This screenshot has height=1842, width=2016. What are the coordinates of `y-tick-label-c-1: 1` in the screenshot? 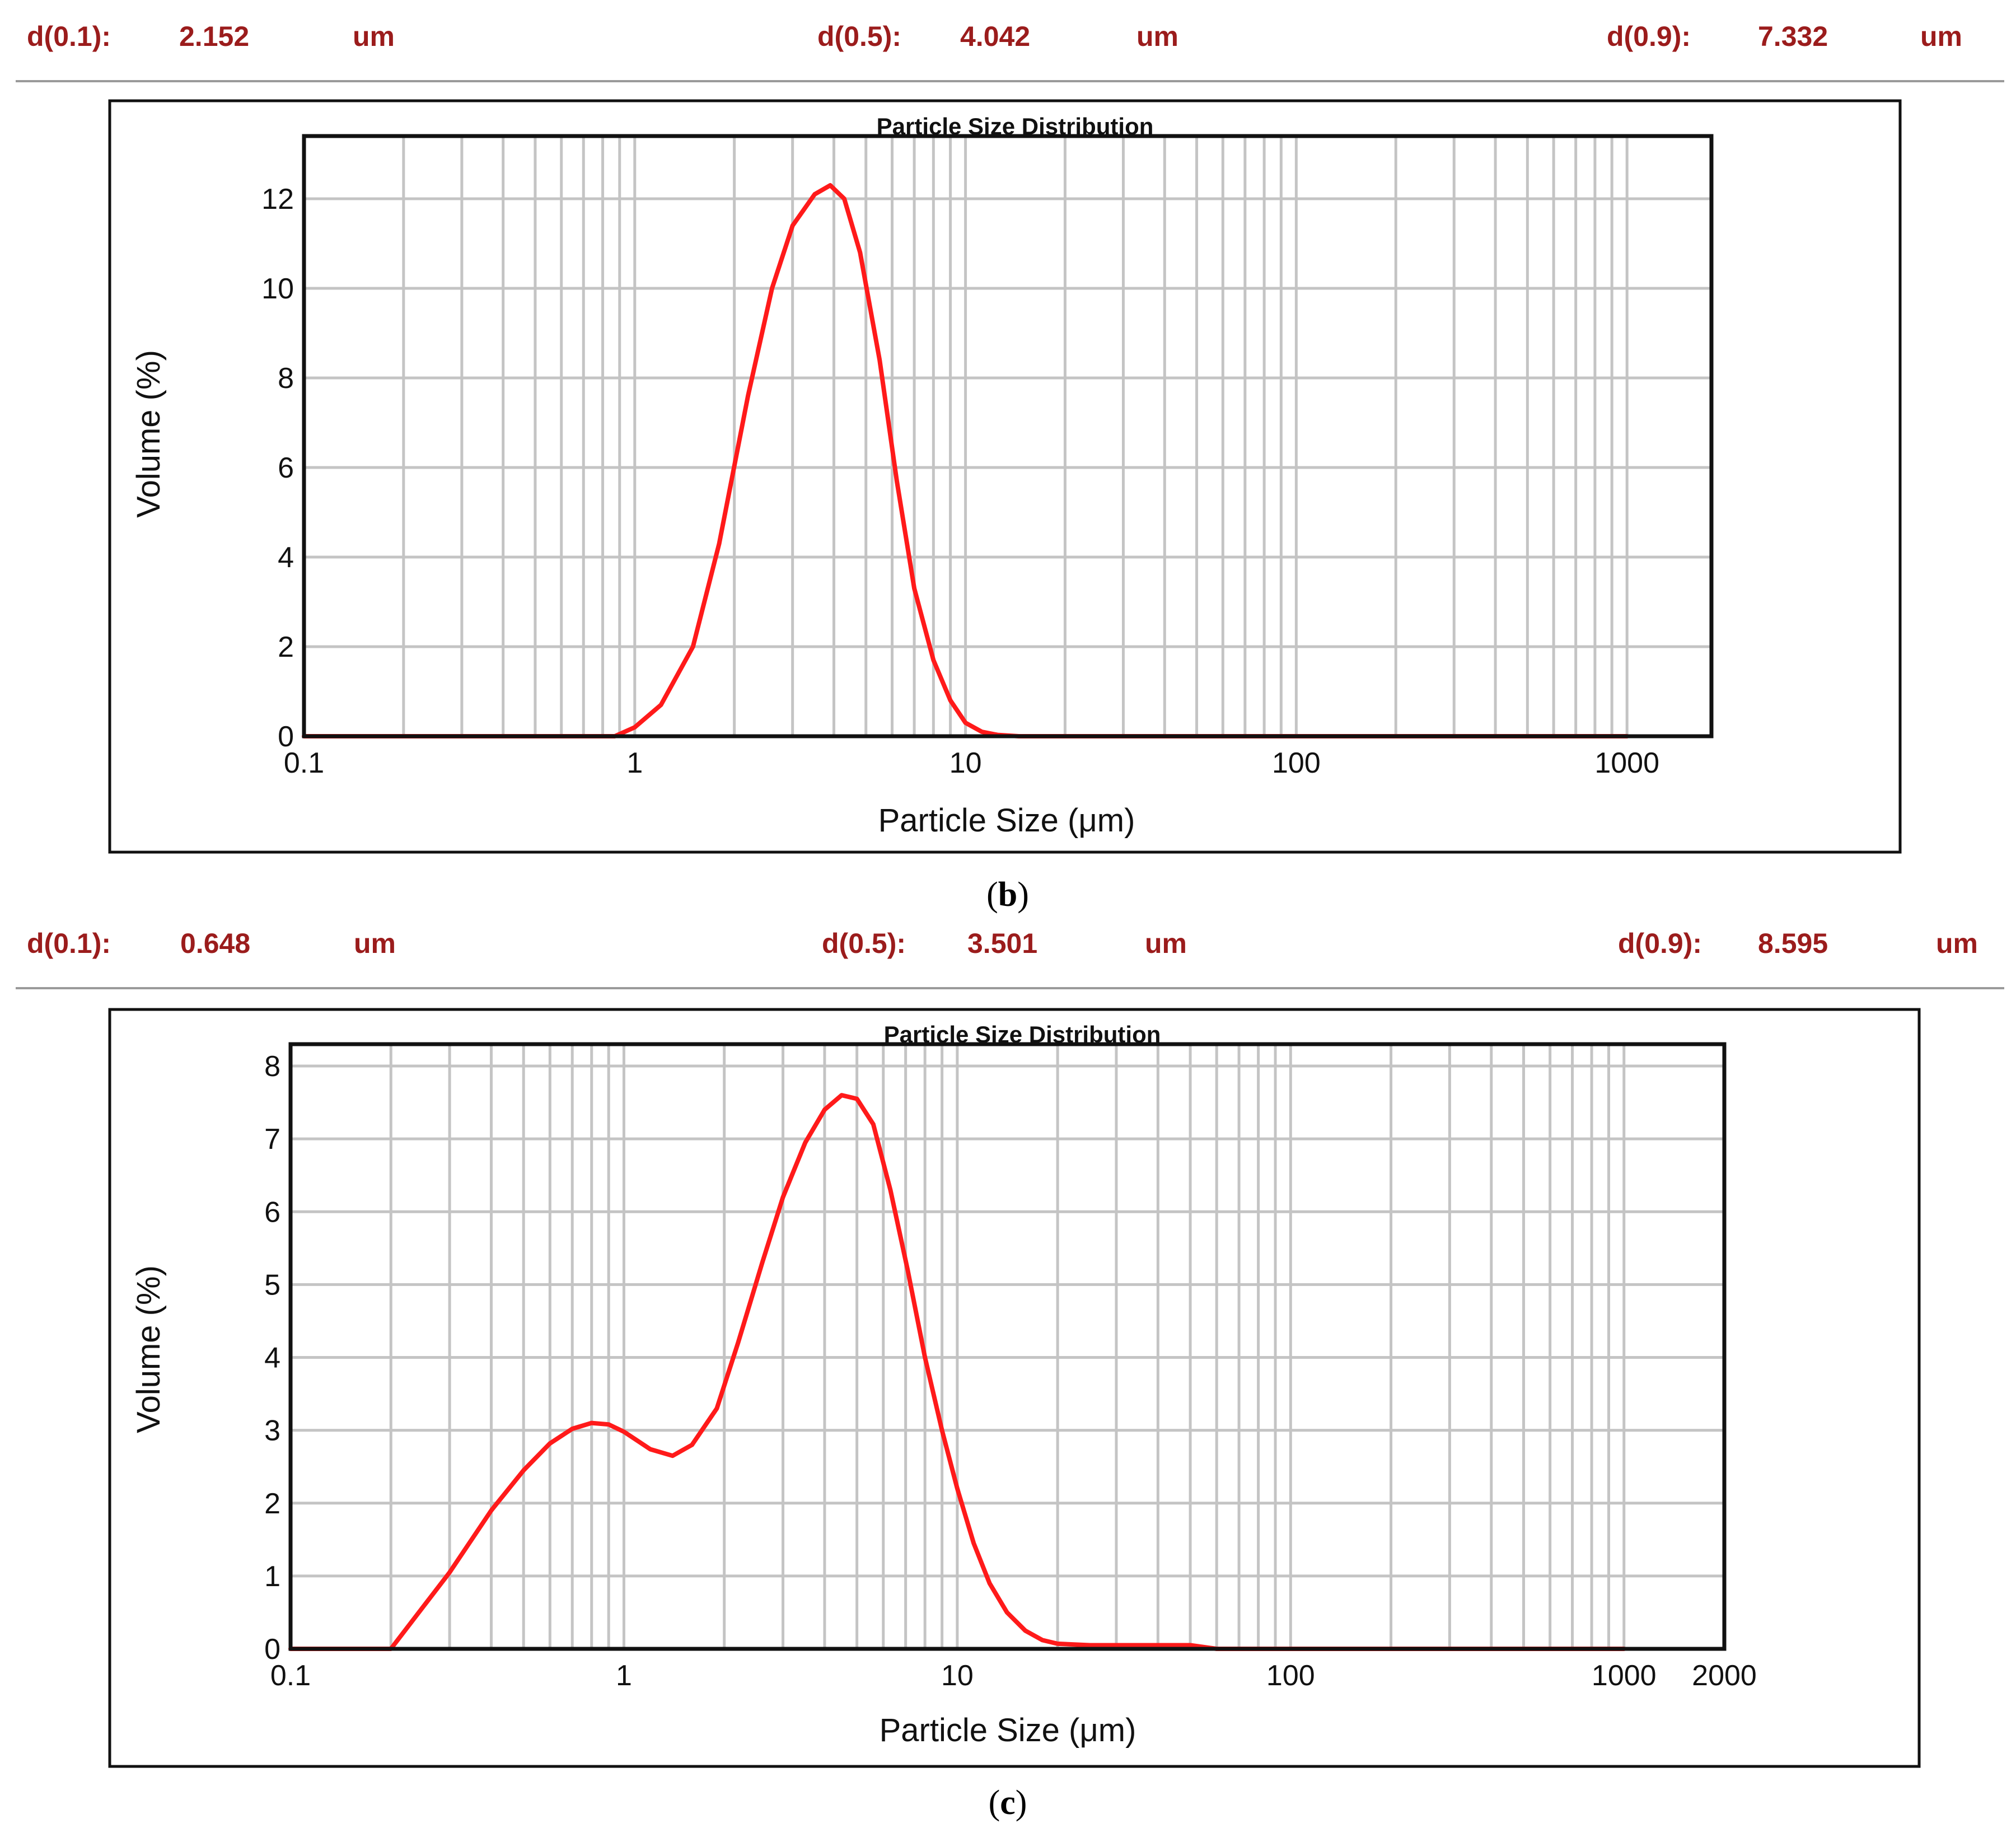 It's located at (272, 1576).